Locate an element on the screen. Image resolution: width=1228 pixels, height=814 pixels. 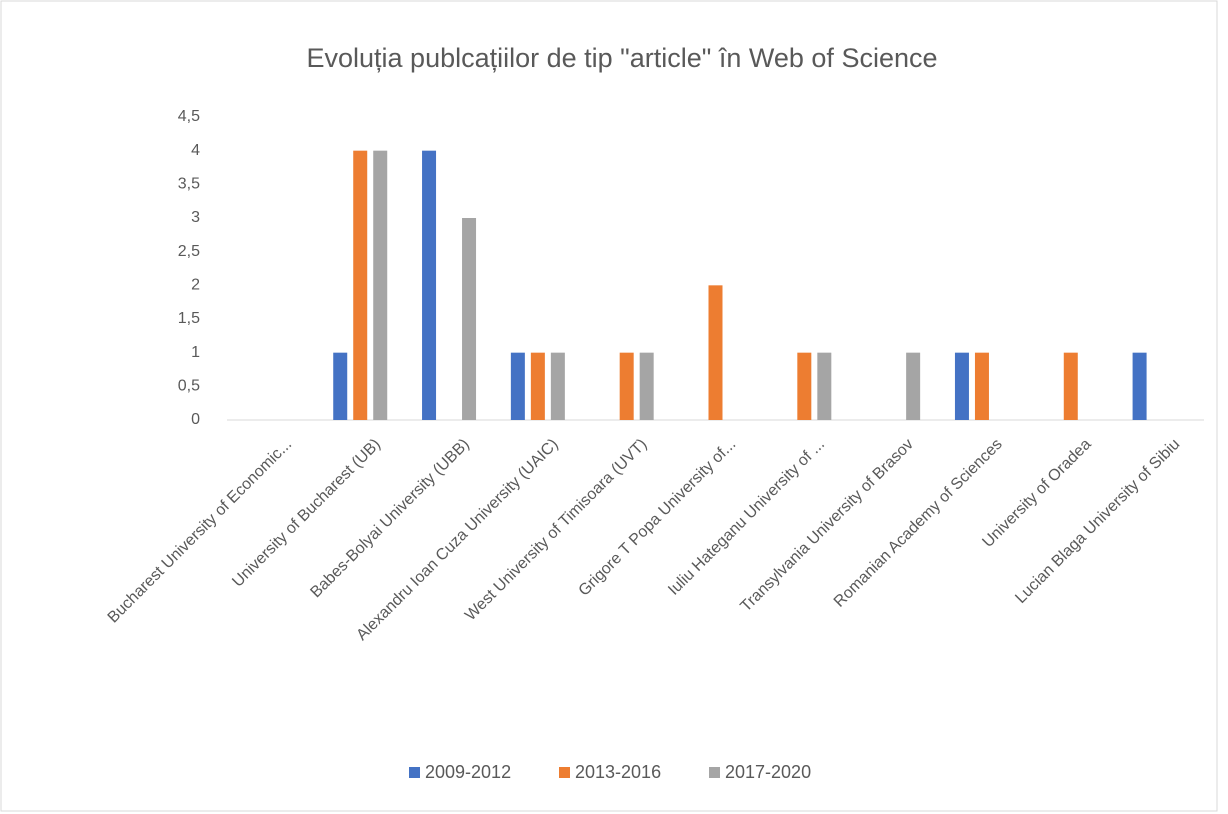
y-tick-label: 1 is located at coordinates (195, 352).